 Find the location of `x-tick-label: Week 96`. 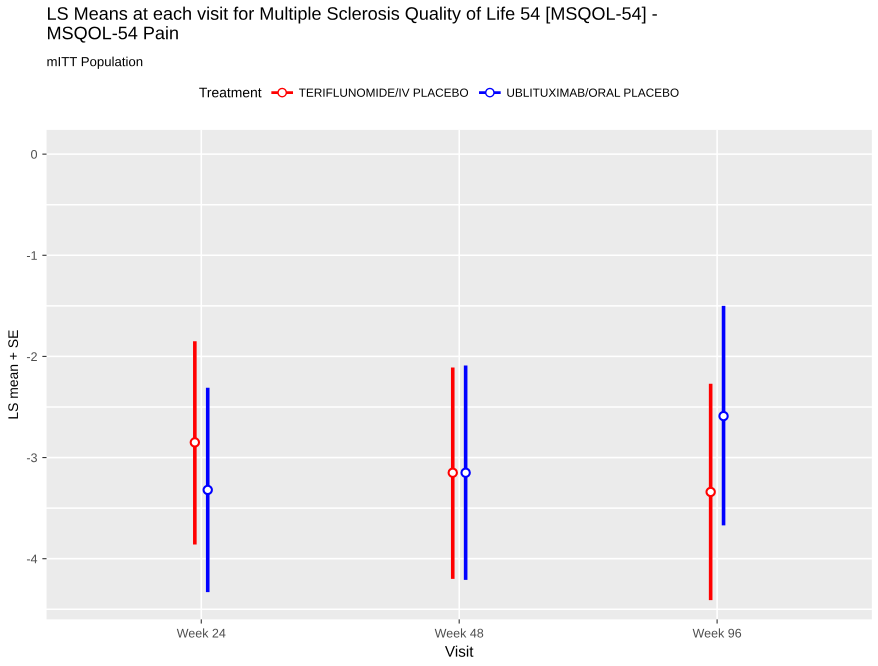

x-tick-label: Week 96 is located at coordinates (717, 633).